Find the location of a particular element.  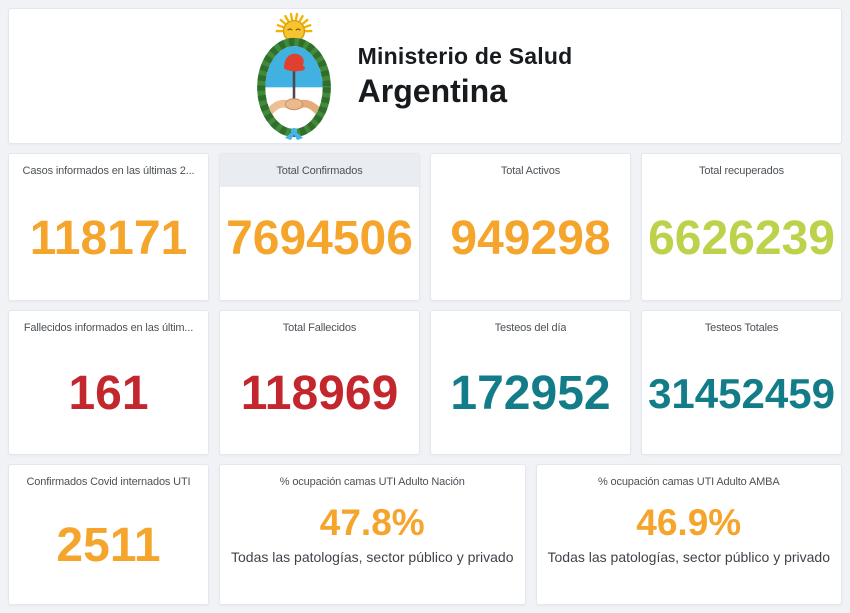

stat-value: 2511 is located at coordinates (108, 546).